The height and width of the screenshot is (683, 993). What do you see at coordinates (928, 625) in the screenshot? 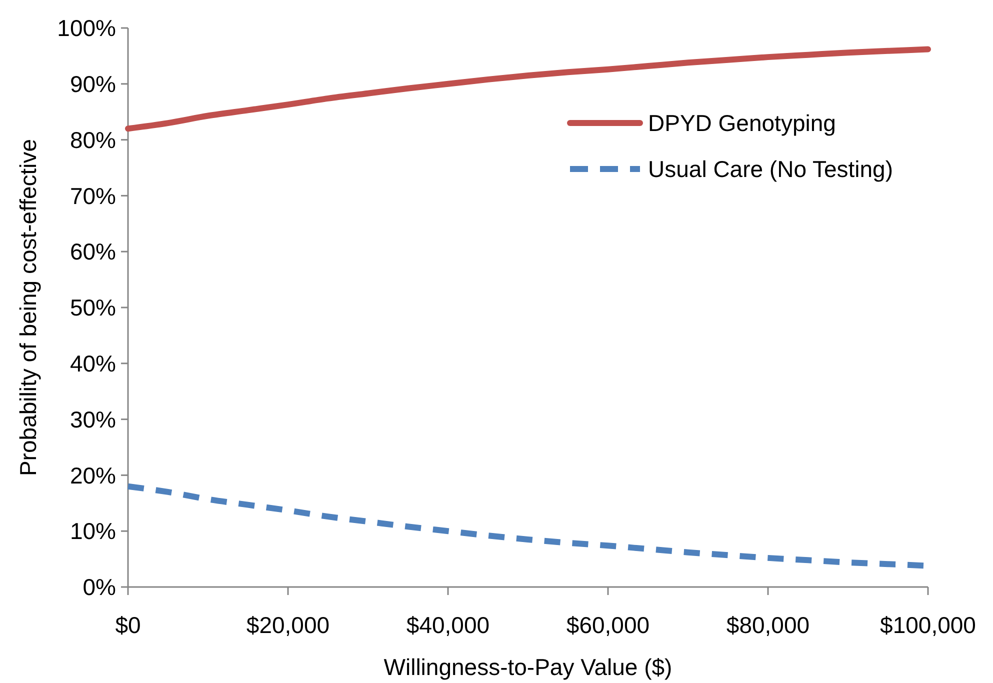
I see `x-tick-label: $100,000` at bounding box center [928, 625].